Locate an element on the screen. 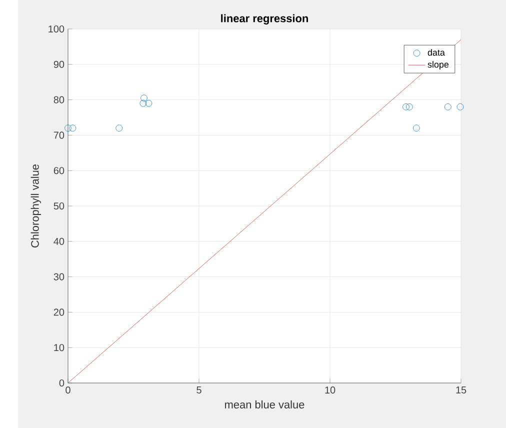 The image size is (506, 428). y-tick-label: 50 is located at coordinates (59, 206).